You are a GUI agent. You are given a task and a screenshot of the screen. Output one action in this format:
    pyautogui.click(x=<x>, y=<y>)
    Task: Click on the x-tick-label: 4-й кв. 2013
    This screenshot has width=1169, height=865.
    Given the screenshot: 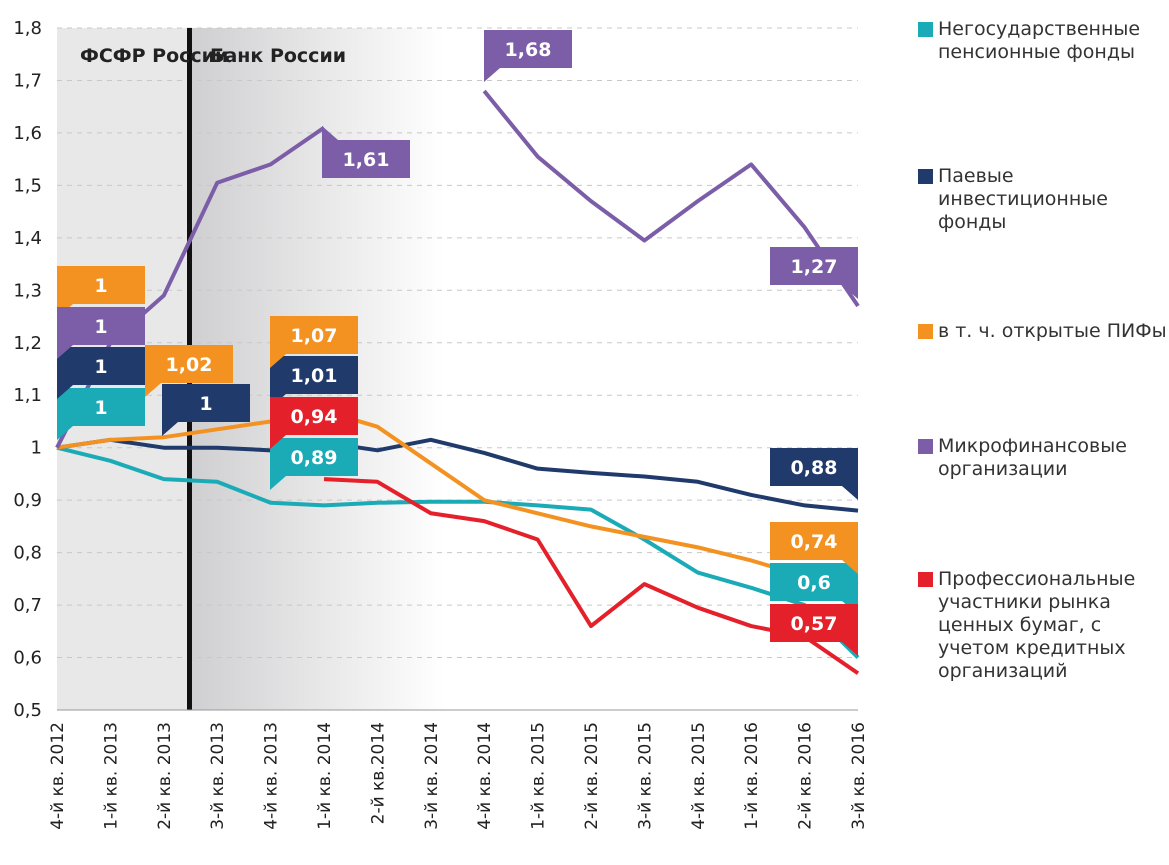 What is the action you would take?
    pyautogui.click(x=272, y=776)
    